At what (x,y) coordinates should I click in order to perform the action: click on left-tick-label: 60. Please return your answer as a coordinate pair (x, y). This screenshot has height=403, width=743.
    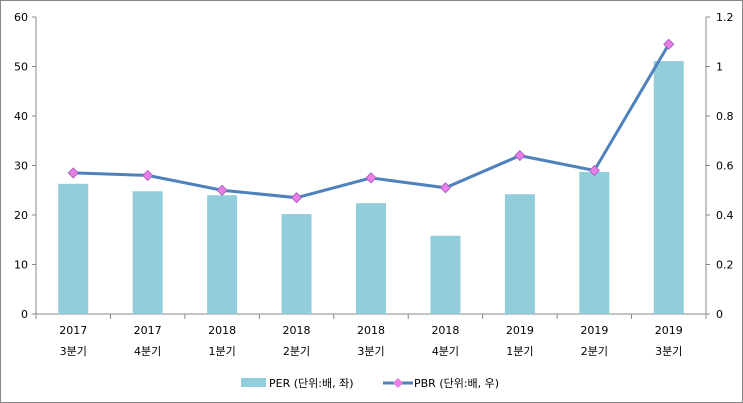
    Looking at the image, I should click on (21, 17).